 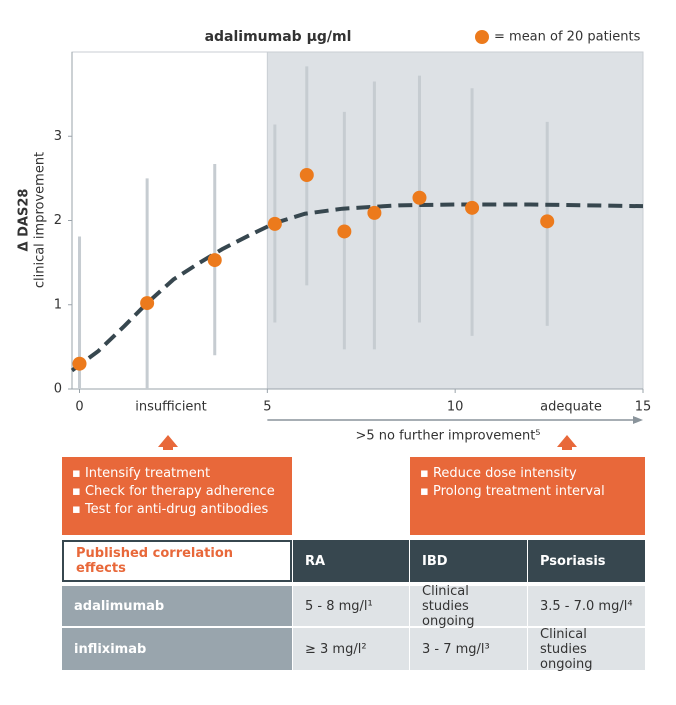 What do you see at coordinates (24, 220) in the screenshot?
I see `y-axis-label: Δ DAS28` at bounding box center [24, 220].